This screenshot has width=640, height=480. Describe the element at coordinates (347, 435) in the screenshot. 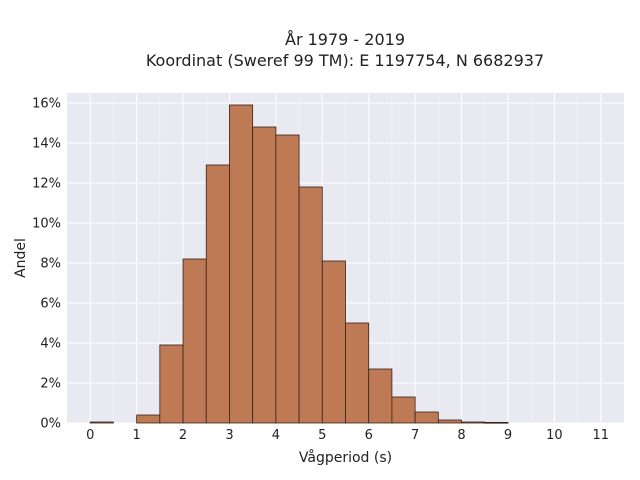

I see `x-axis-ticks: 0 1 2 3 4 5 6 7 8 9 10 11` at that location.